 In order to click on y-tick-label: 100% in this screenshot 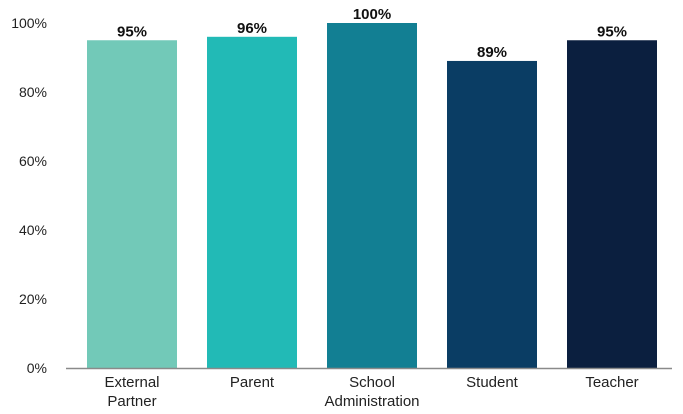, I will do `click(29, 23)`.